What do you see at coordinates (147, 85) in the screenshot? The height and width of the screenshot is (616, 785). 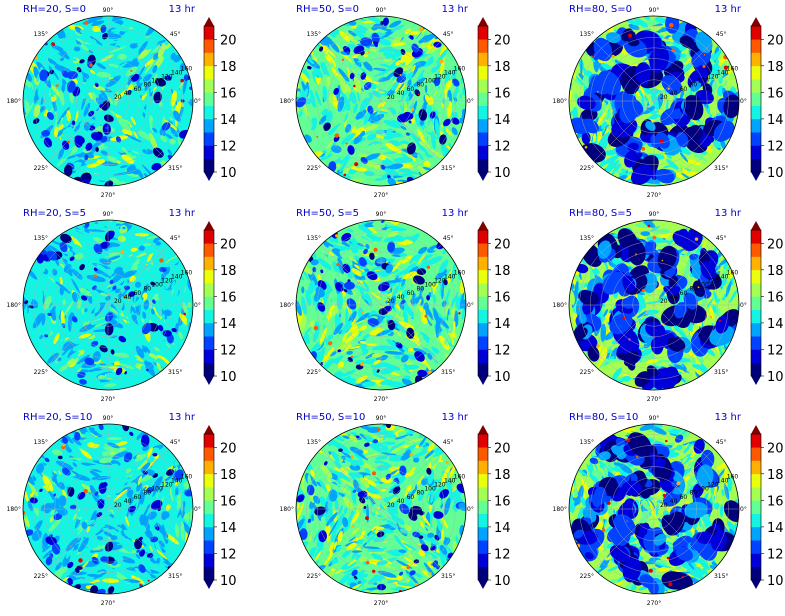 I see `radial-tick-label: 80` at bounding box center [147, 85].